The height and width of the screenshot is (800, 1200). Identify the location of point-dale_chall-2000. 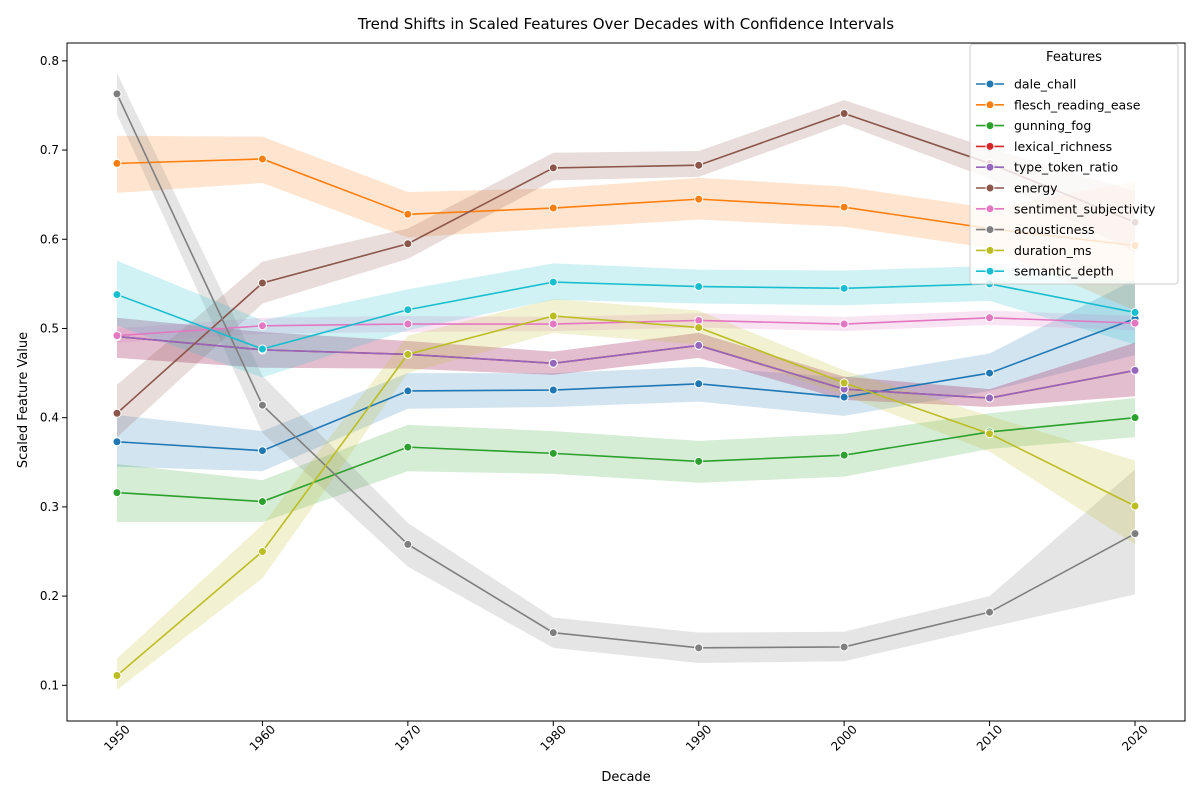
(844, 397).